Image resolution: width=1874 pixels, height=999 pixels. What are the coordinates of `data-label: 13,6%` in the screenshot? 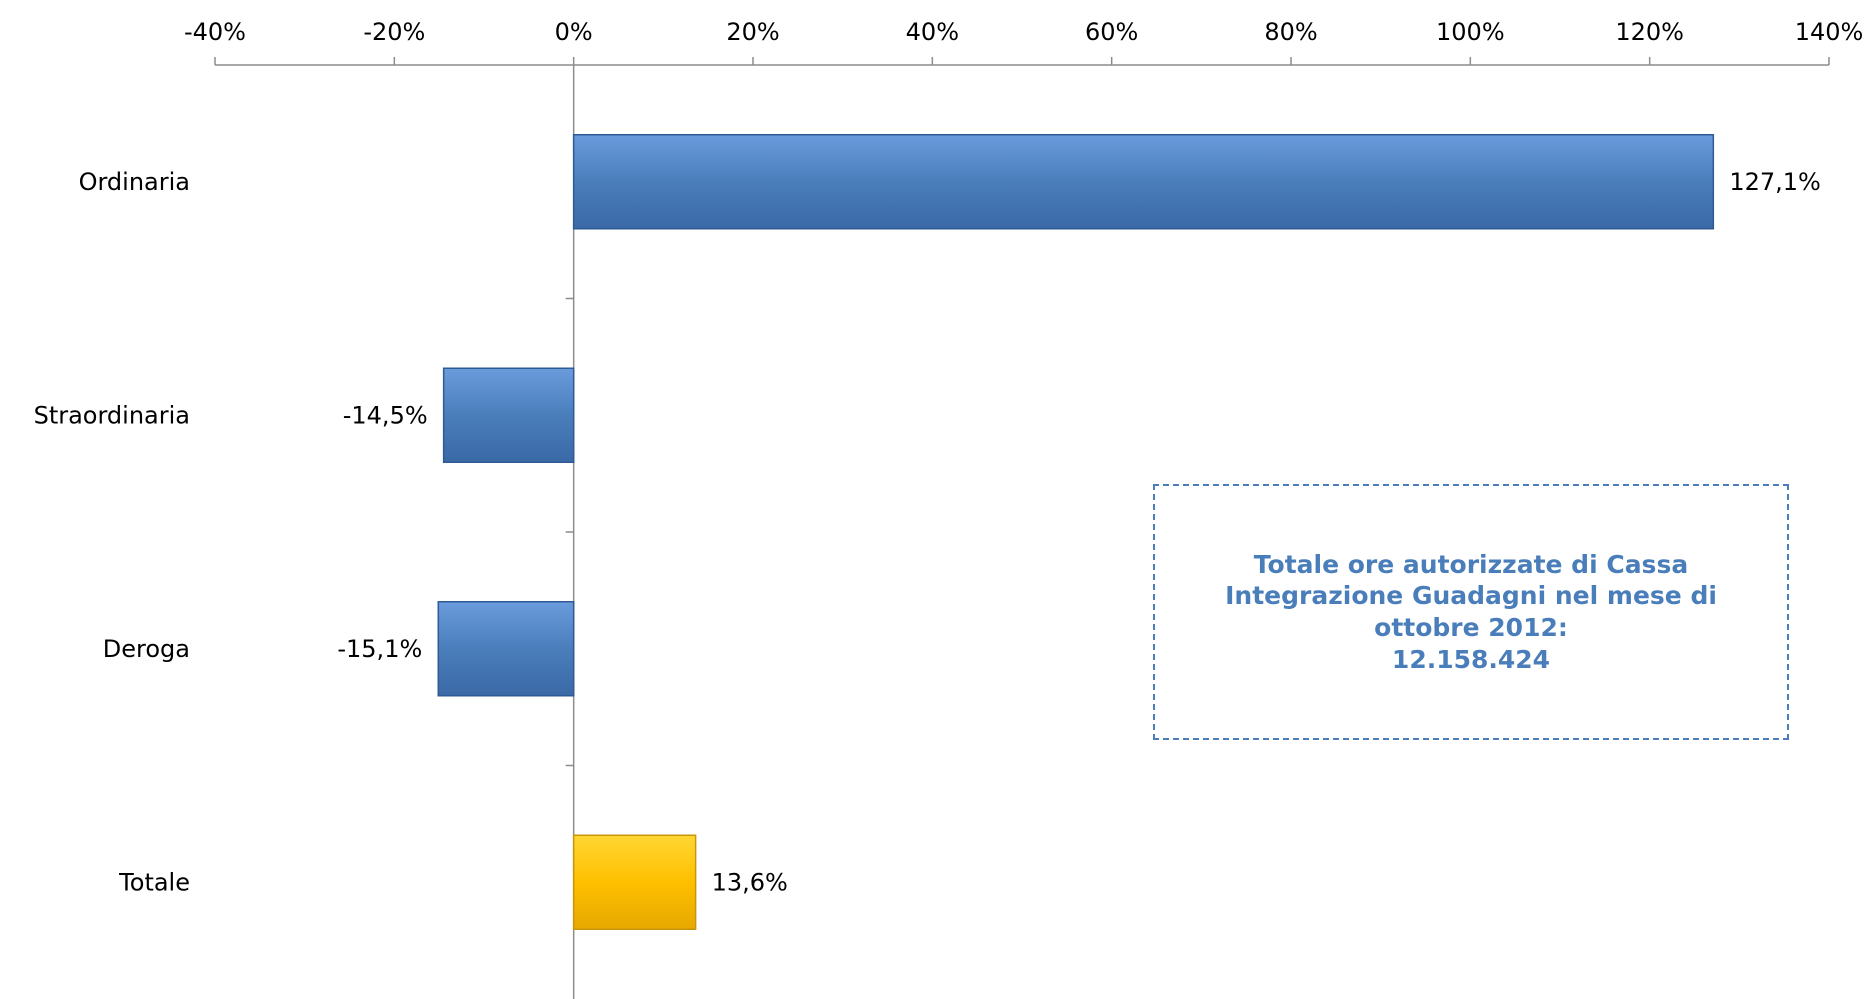 It's located at (750, 882).